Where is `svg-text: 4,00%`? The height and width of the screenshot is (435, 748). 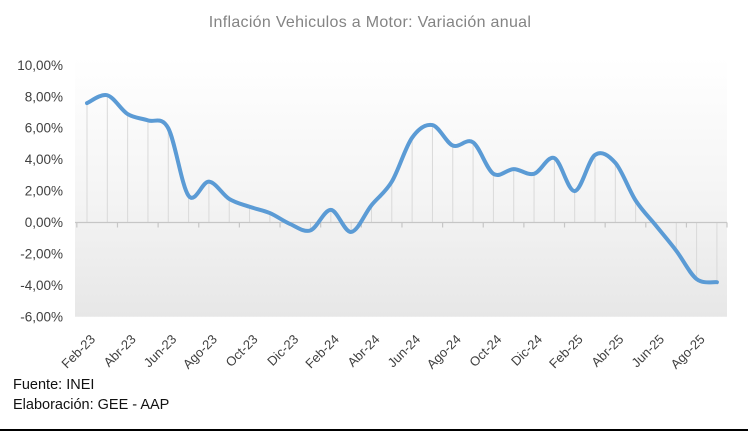 svg-text: 4,00% is located at coordinates (44, 159).